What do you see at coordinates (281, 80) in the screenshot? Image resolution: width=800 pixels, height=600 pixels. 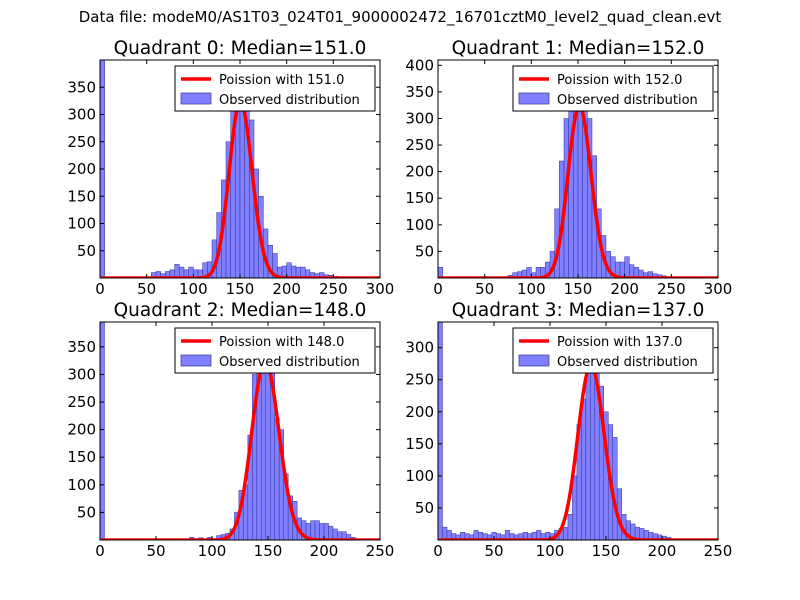 I see `legend-poisson-label: Poission with 151.0` at bounding box center [281, 80].